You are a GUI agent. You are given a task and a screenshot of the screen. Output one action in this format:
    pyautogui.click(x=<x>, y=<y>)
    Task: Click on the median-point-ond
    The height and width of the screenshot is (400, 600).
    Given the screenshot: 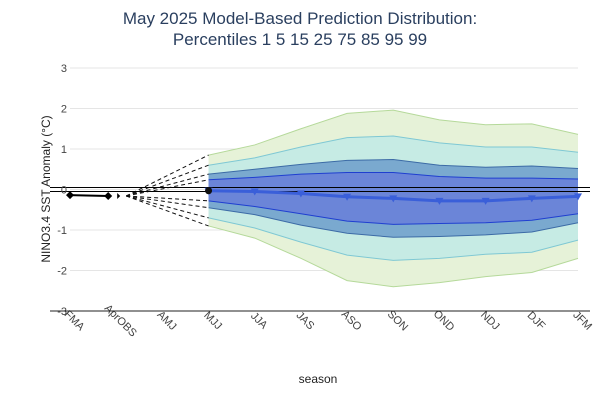 What is the action you would take?
    pyautogui.click(x=439, y=201)
    